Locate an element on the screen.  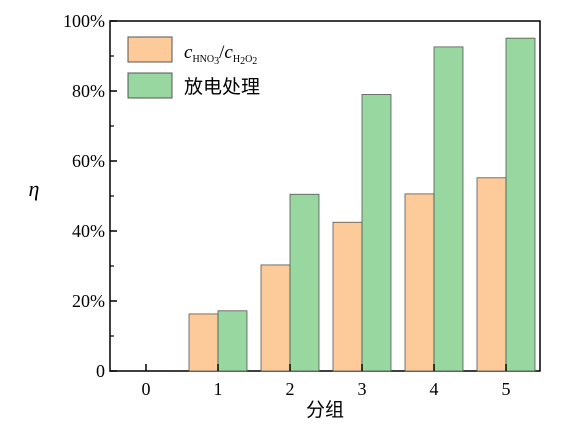
x-tick-label: 5 is located at coordinates (506, 389).